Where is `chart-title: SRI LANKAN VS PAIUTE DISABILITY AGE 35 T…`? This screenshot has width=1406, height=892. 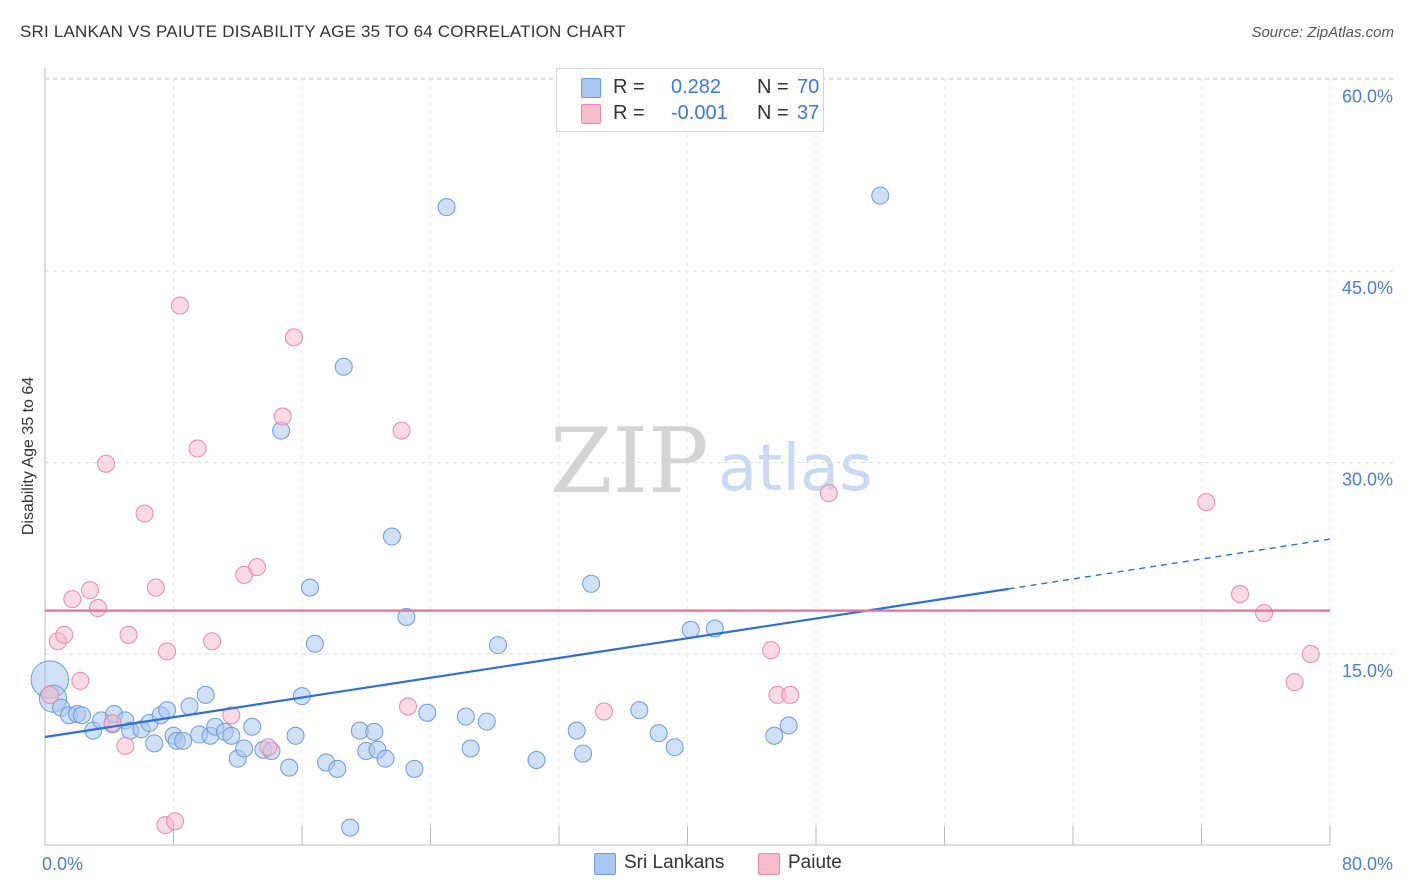 chart-title: SRI LANKAN VS PAIUTE DISABILITY AGE 35 T… is located at coordinates (323, 31).